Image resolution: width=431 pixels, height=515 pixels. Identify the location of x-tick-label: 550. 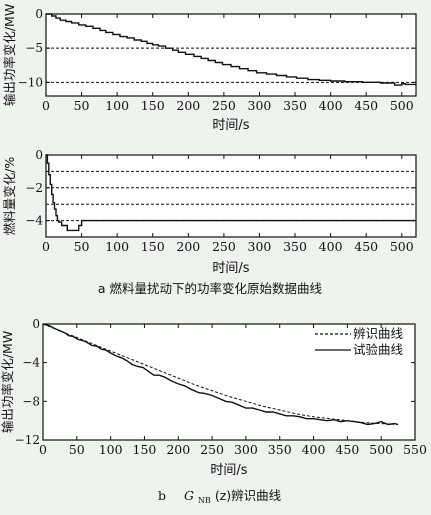
(415, 449).